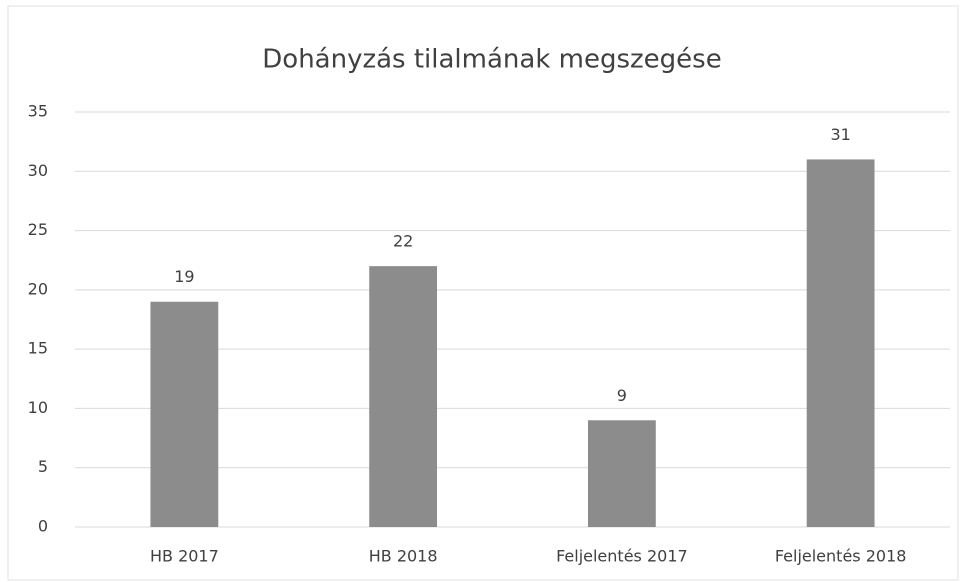 The image size is (964, 582). I want to click on x-tick-label: HB 2018, so click(403, 556).